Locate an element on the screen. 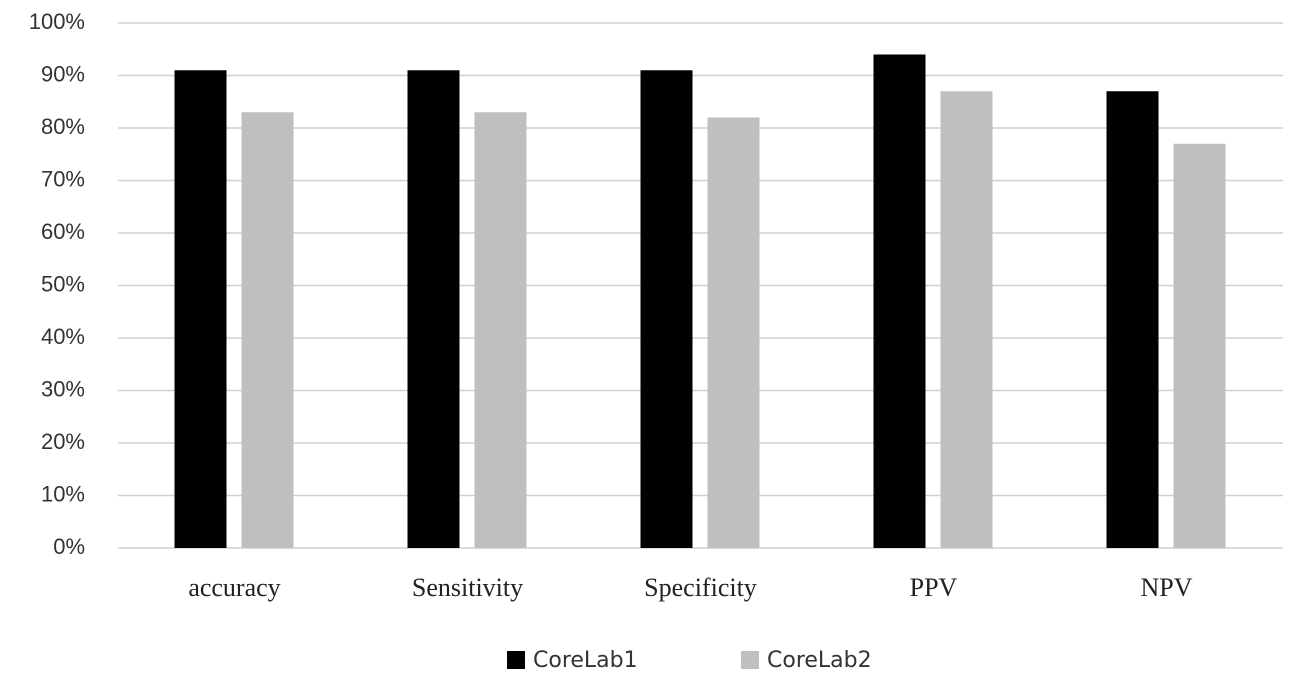  y-tick-label: 40% is located at coordinates (63, 336).